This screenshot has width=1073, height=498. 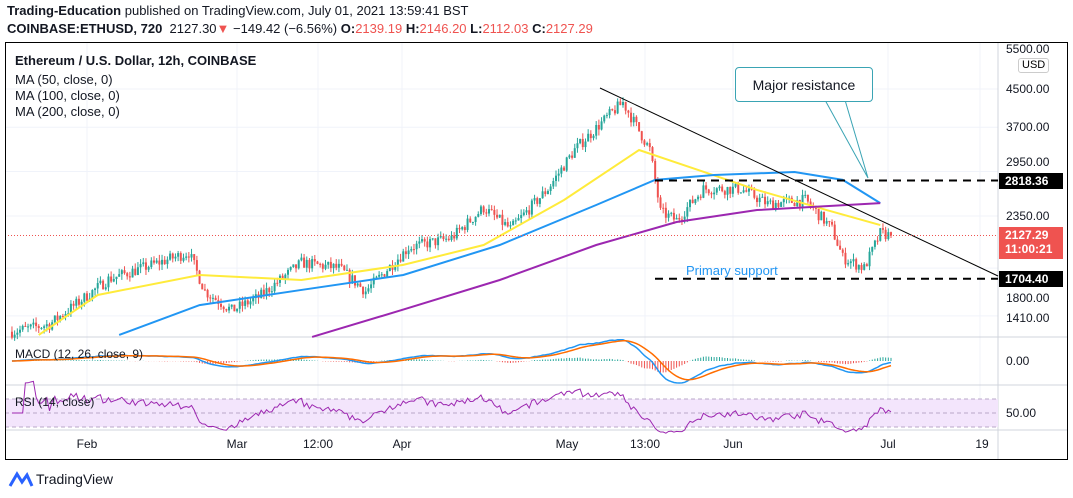 I want to click on major-resistance-callout: Major resistance, so click(x=804, y=84).